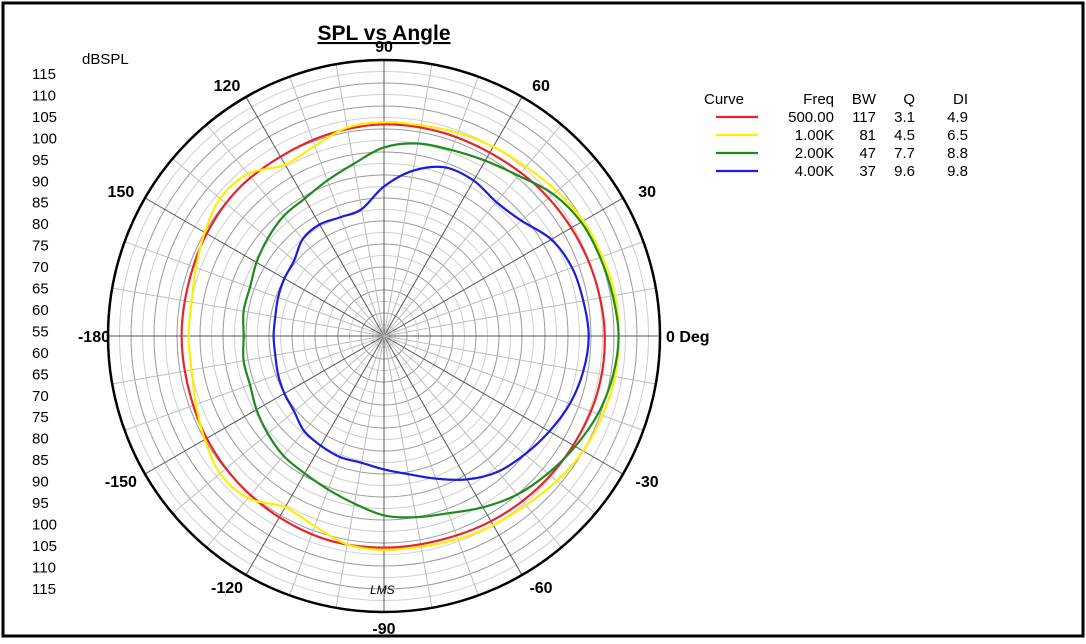 This screenshot has height=644, width=1086. I want to click on legend-header-q: Q, so click(909, 99).